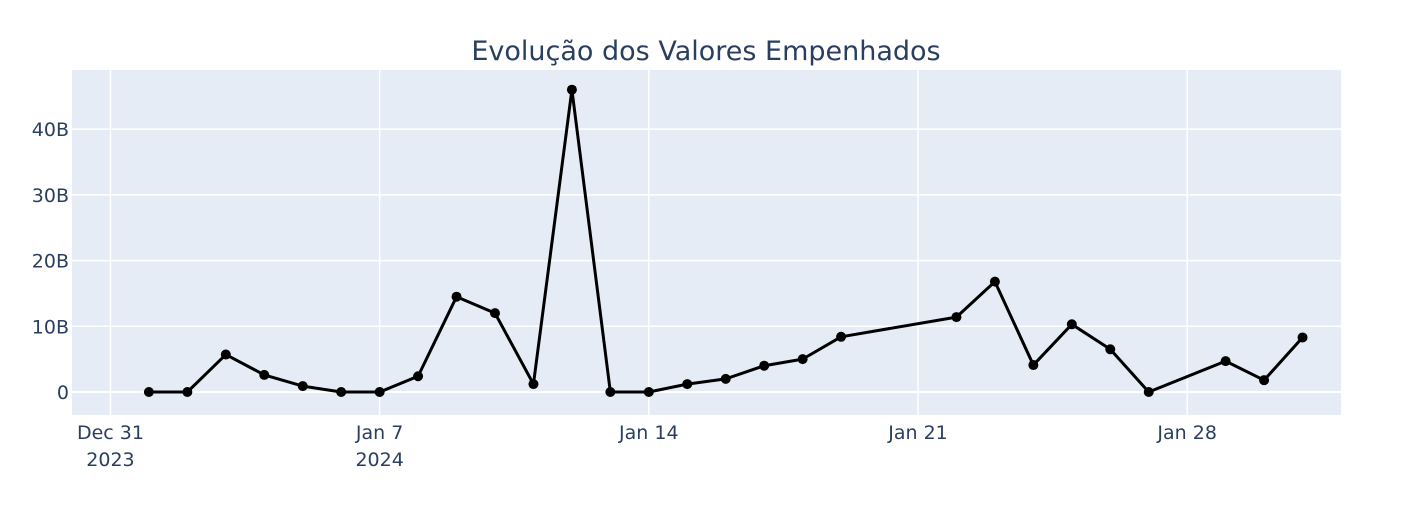 The height and width of the screenshot is (515, 1408). I want to click on x-tick-label: Jan 28, so click(1186, 433).